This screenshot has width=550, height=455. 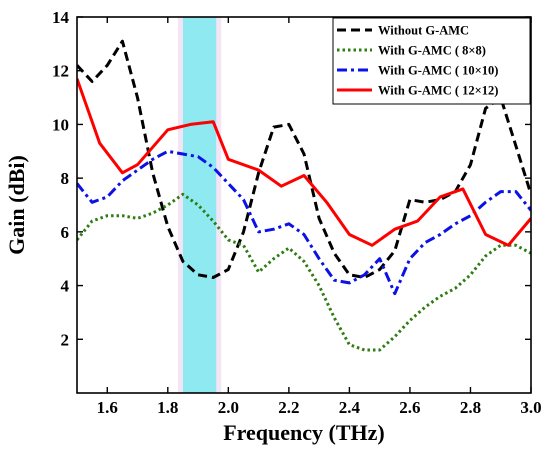 I want to click on x-tick-label: 2.6, so click(x=409, y=407).